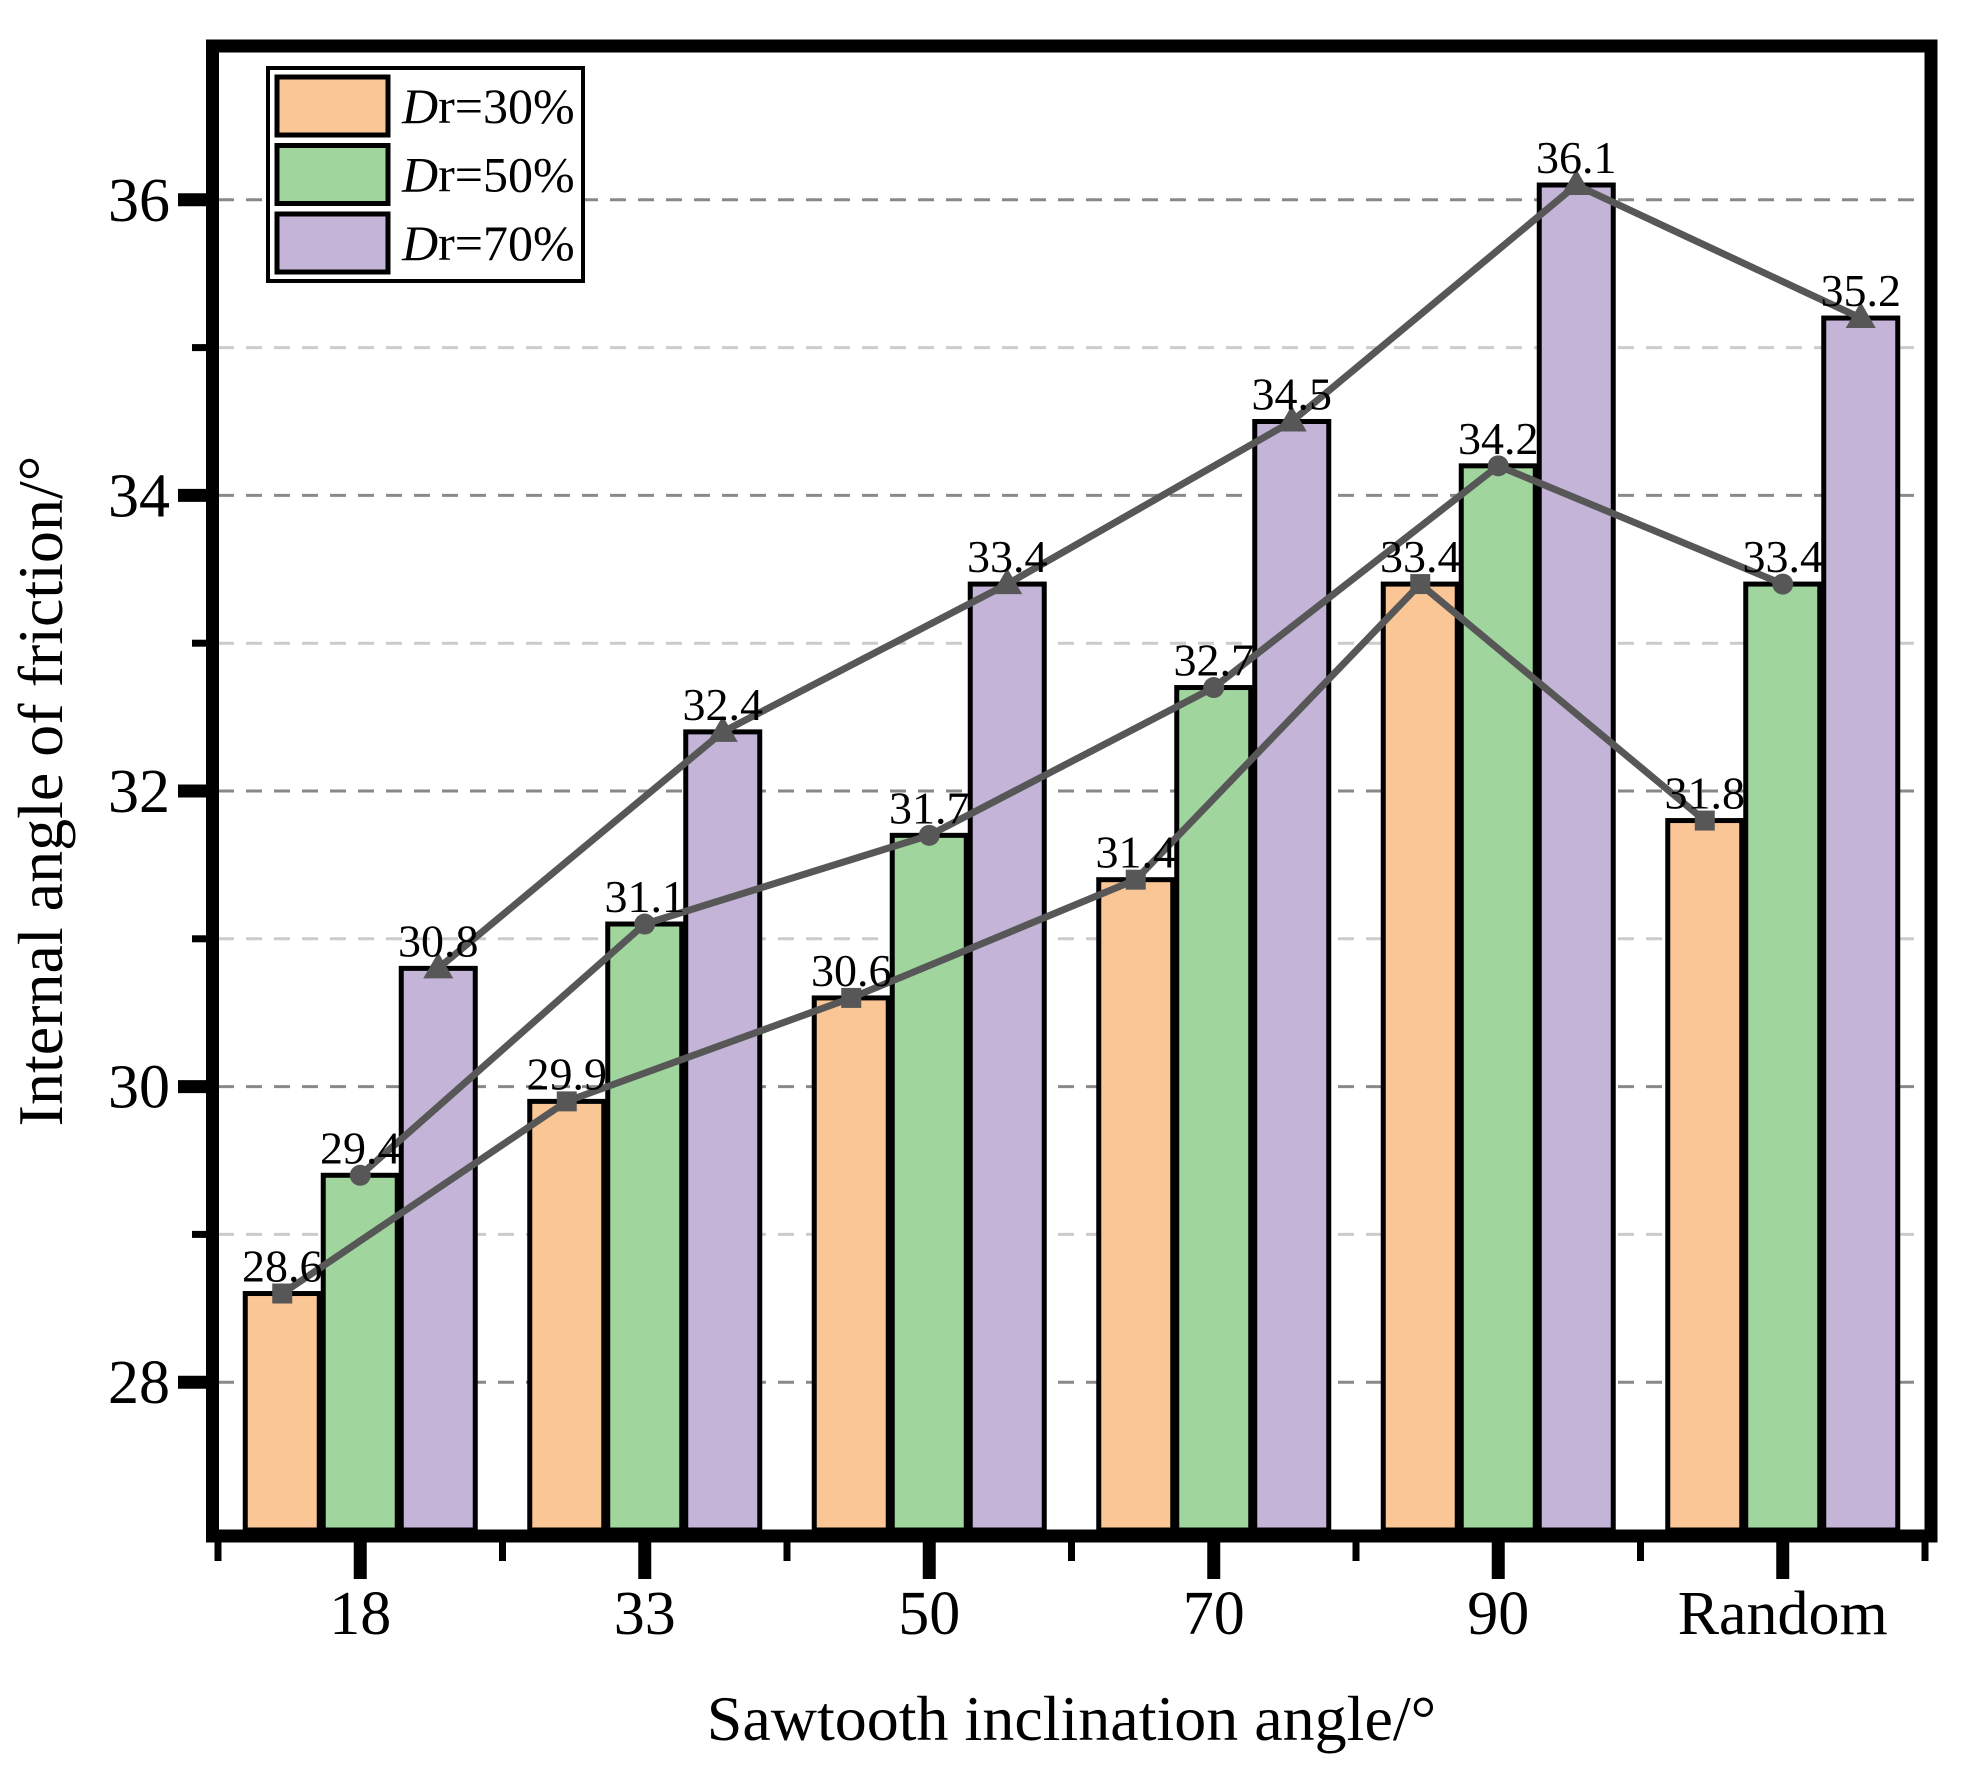  Describe the element at coordinates (488, 175) in the screenshot. I see `legend-label-1: Dr=50%` at that location.